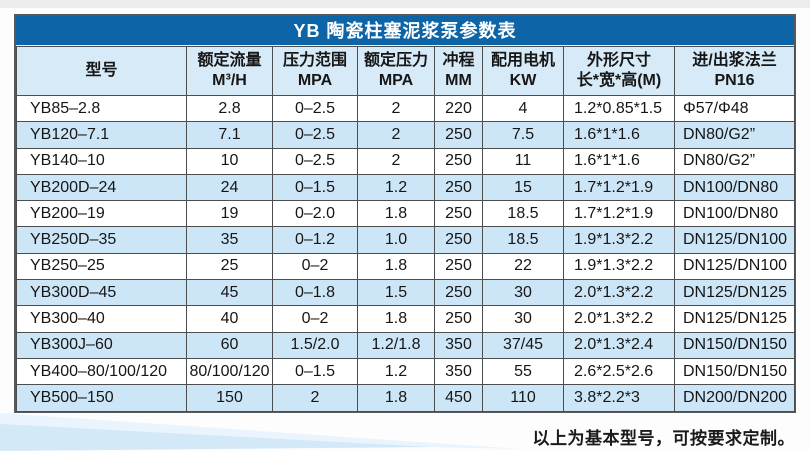 This screenshot has height=451, width=810. What do you see at coordinates (618, 60) in the screenshot?
I see `column-header-line1: 外形尺寸` at bounding box center [618, 60].